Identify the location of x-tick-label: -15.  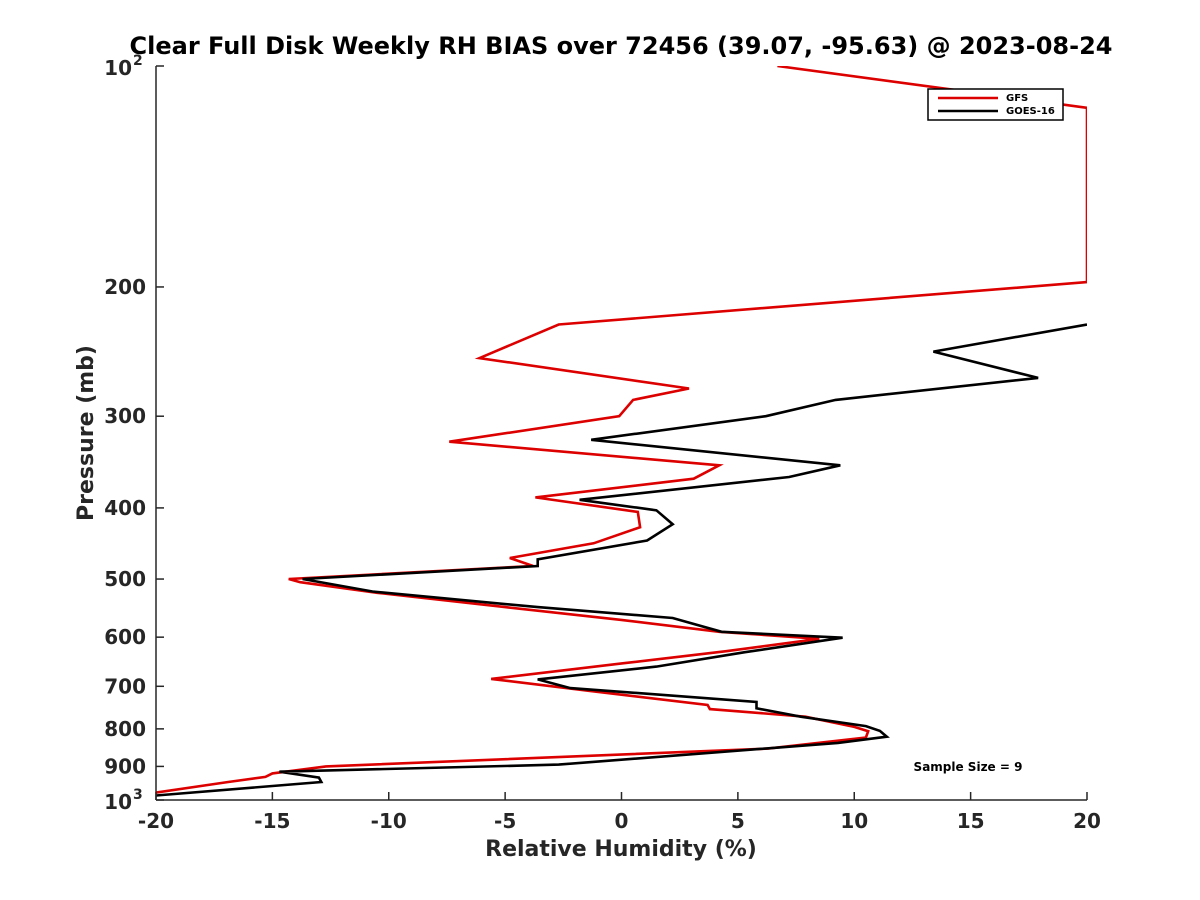
(272, 821).